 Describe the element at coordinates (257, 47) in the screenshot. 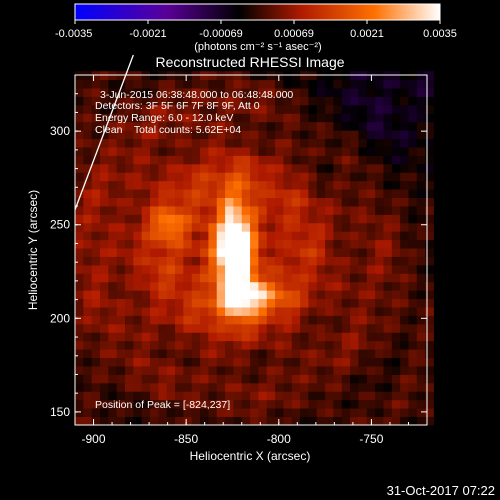

I see `colorbar-unit-label: (photons cm⁻² s⁻¹ asec⁻²)` at that location.